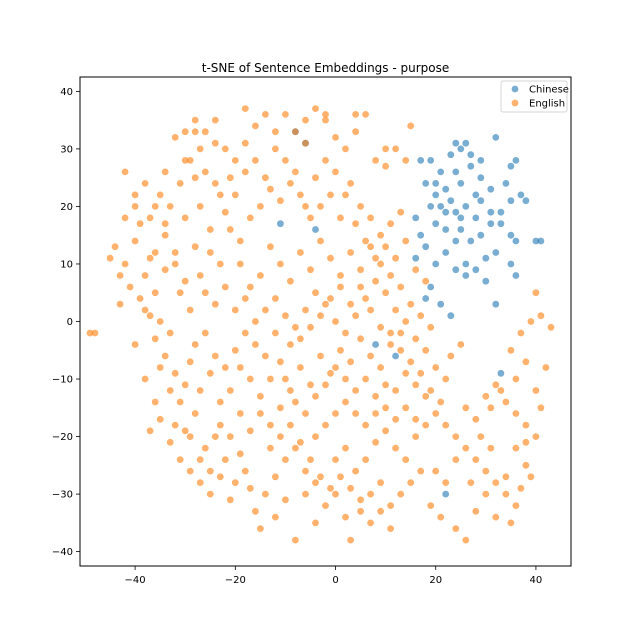 The width and height of the screenshot is (636, 640). What do you see at coordinates (515, 103) in the screenshot?
I see `legend-marker-english` at bounding box center [515, 103].